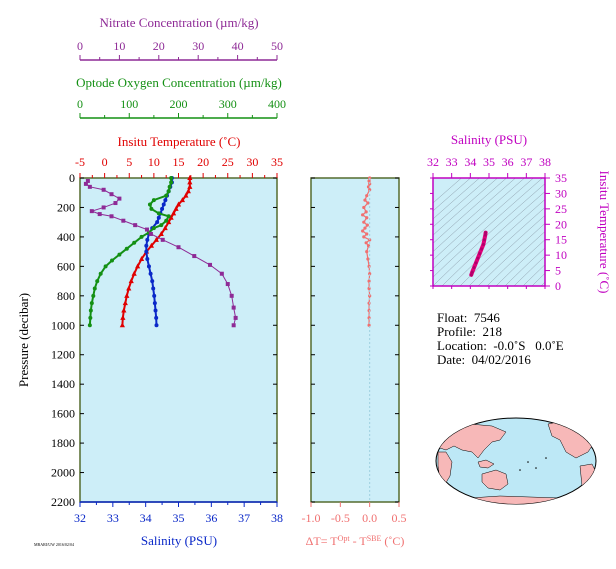  I want to click on ts-salinity-tick-label: 36, so click(508, 162).